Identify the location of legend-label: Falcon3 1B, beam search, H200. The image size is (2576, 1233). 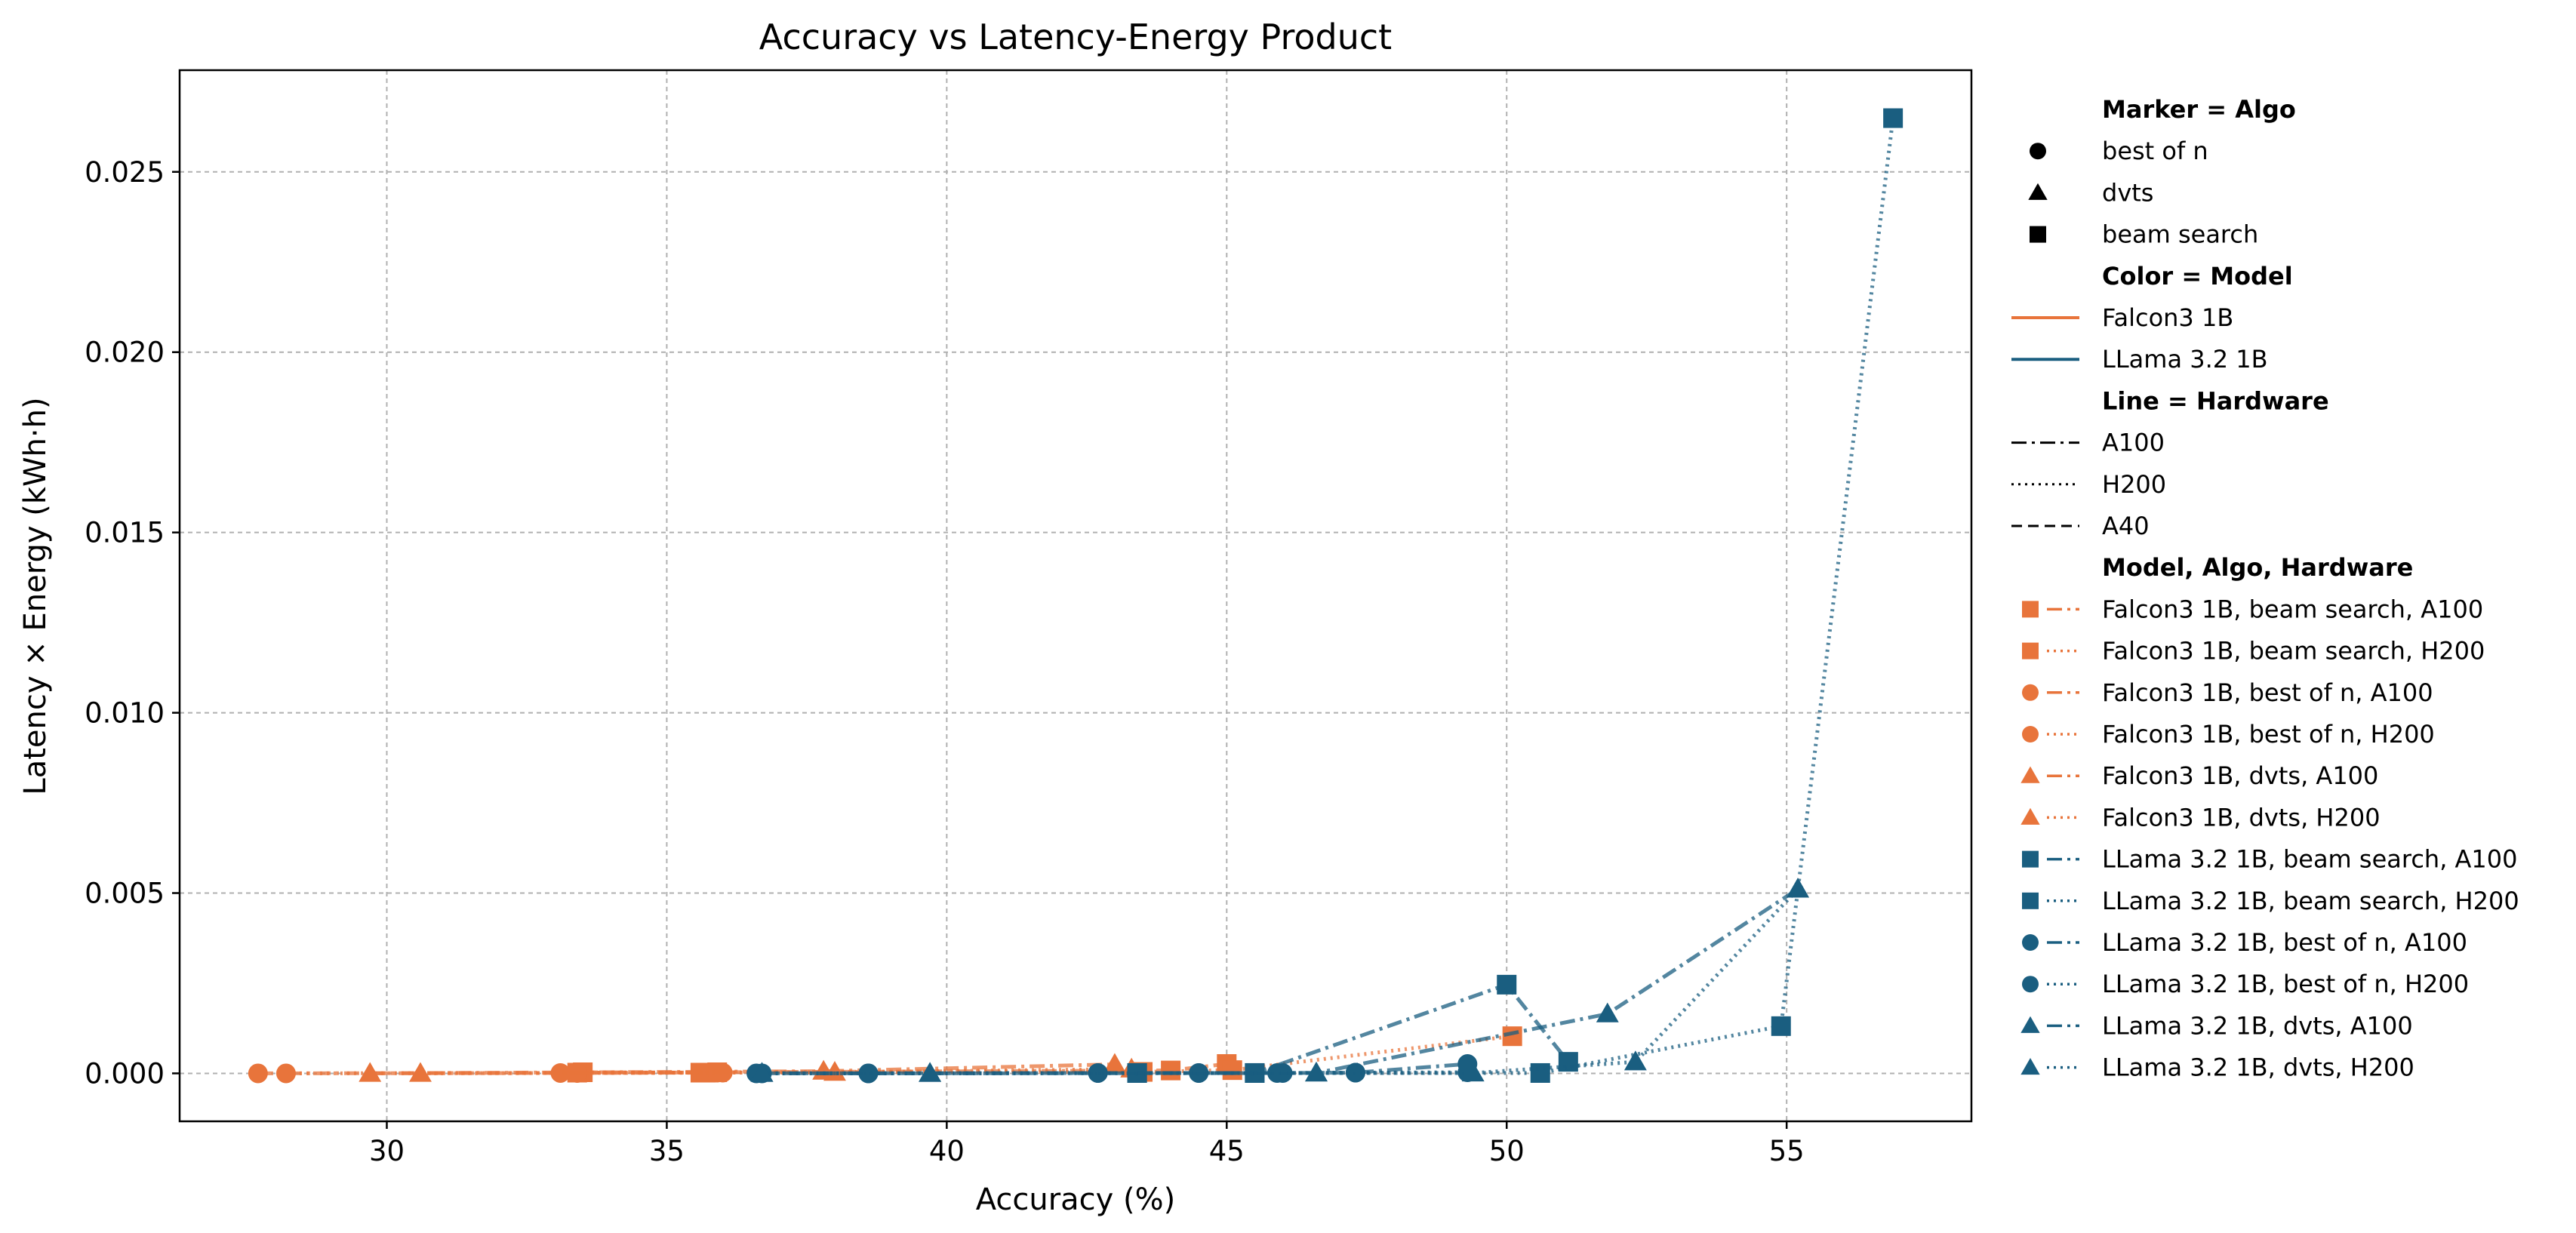
(2293, 651).